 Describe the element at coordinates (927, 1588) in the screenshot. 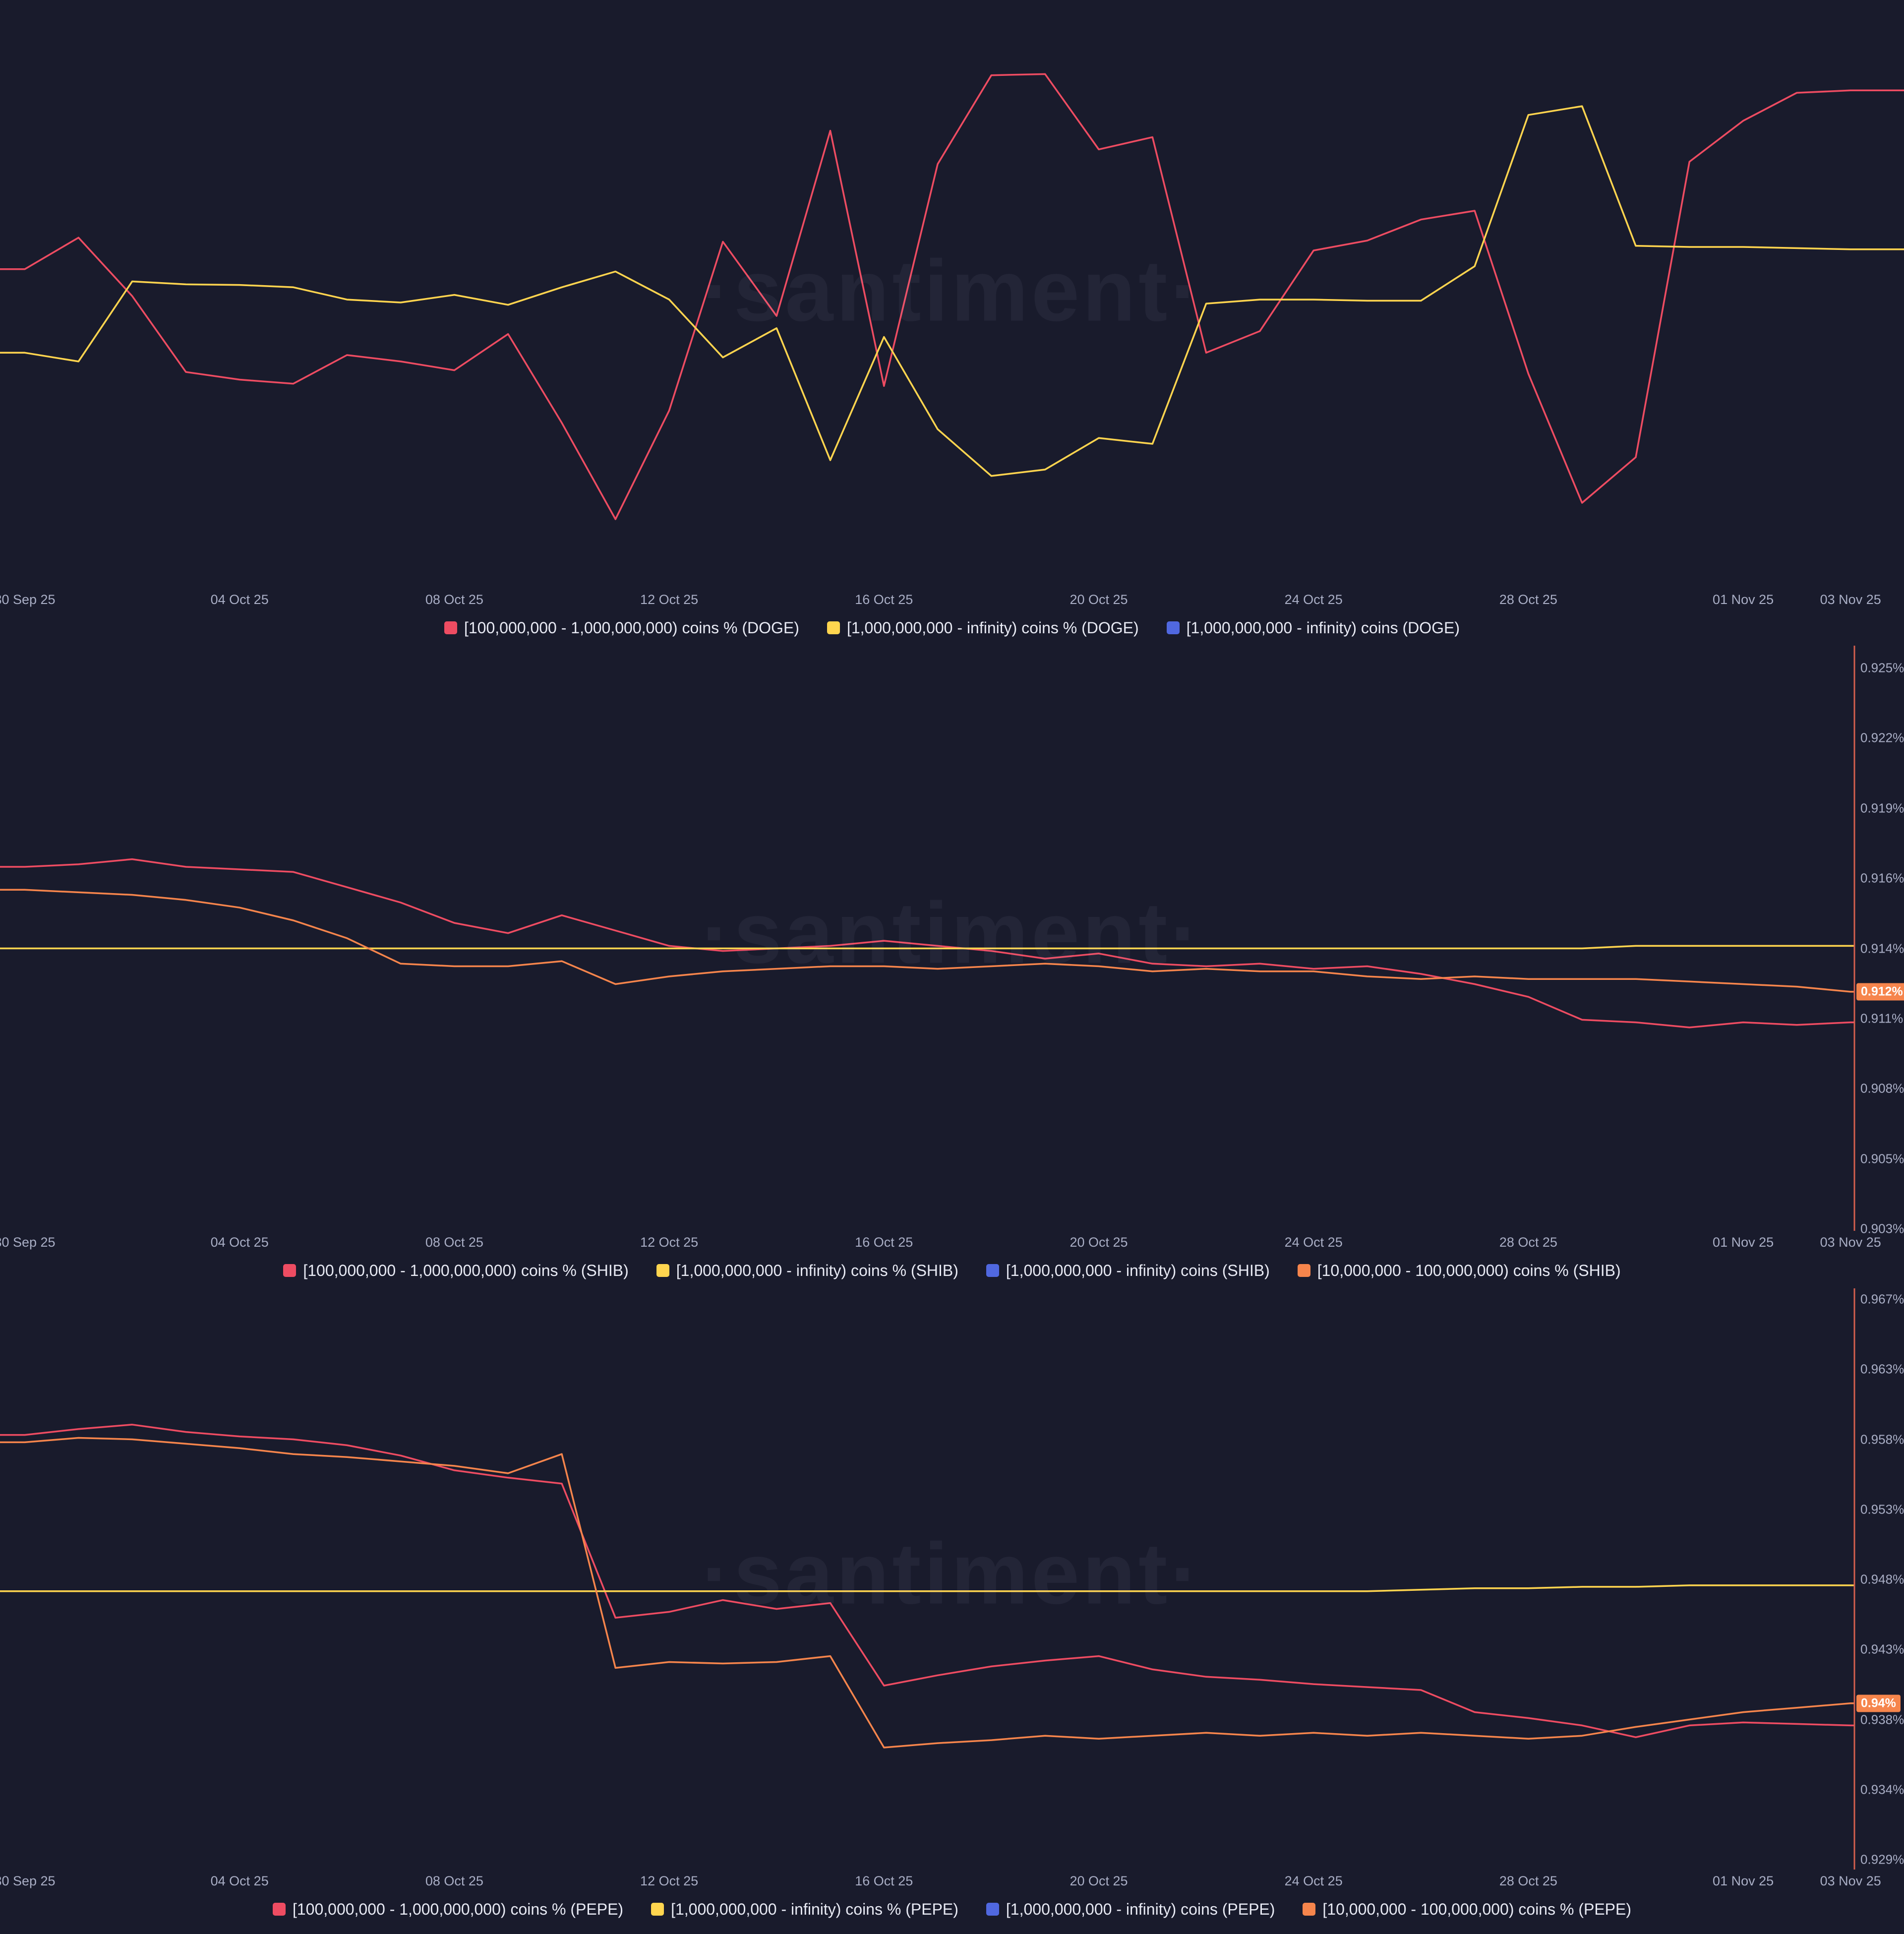

I see `series-line-yellow-pepe` at that location.